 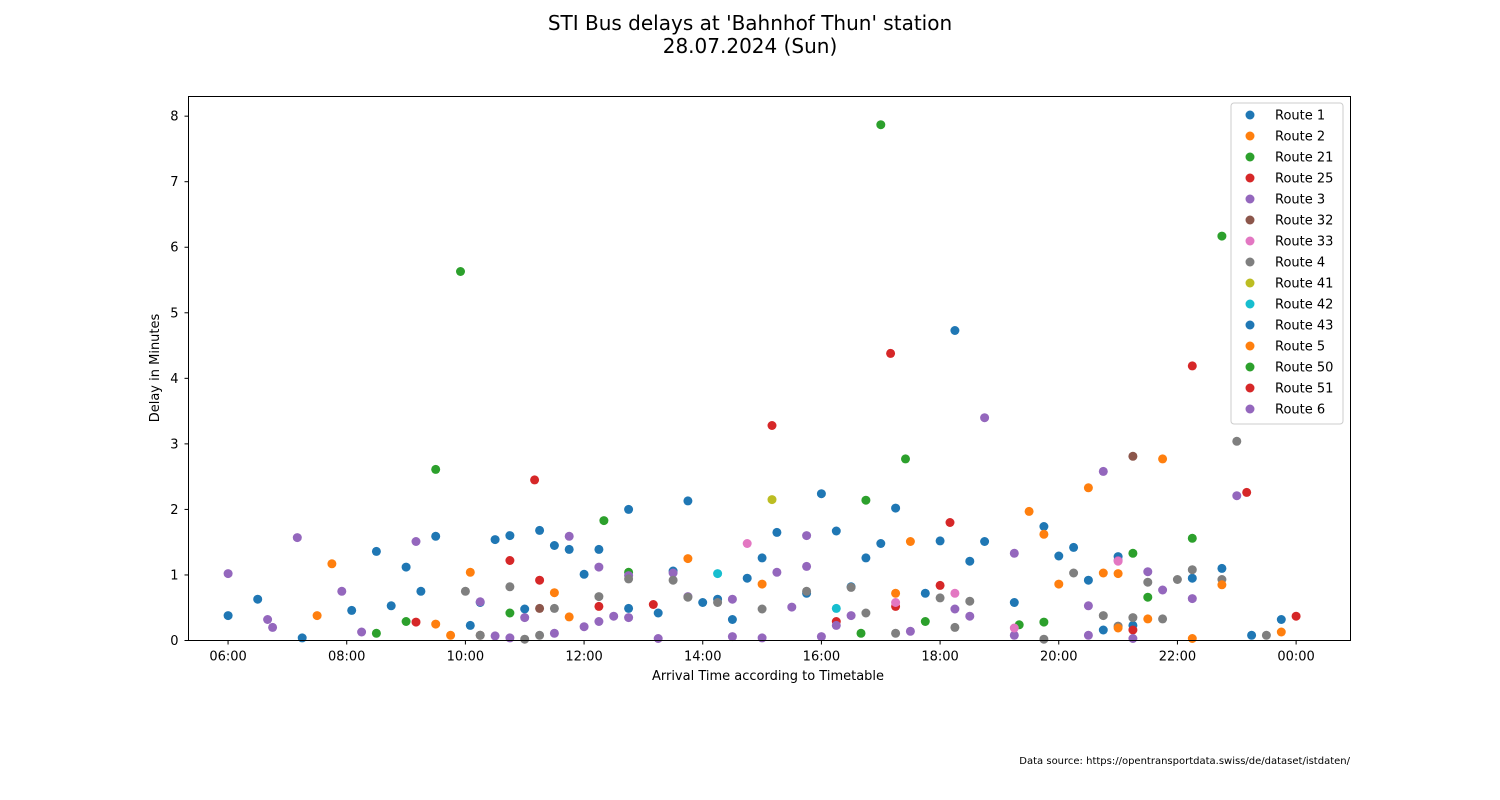 What do you see at coordinates (939, 657) in the screenshot?
I see `x-tick-label: 18:00` at bounding box center [939, 657].